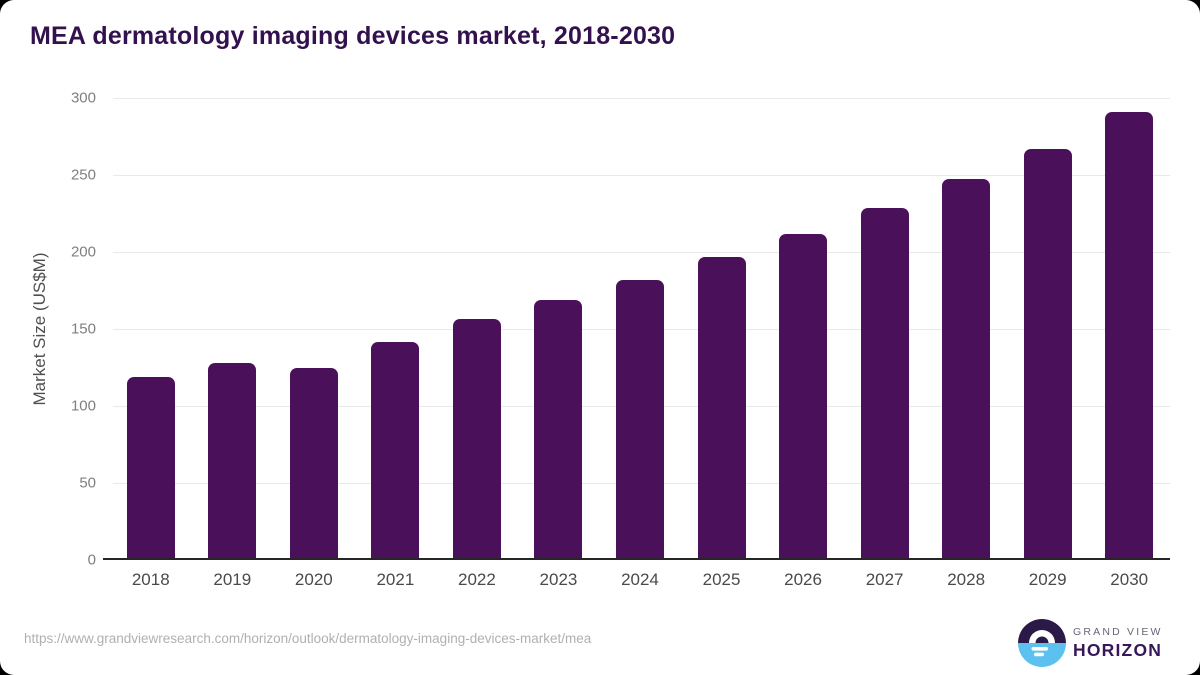 This screenshot has height=675, width=1200. Describe the element at coordinates (1047, 579) in the screenshot. I see `x-tick-label-2029: 2029` at that location.